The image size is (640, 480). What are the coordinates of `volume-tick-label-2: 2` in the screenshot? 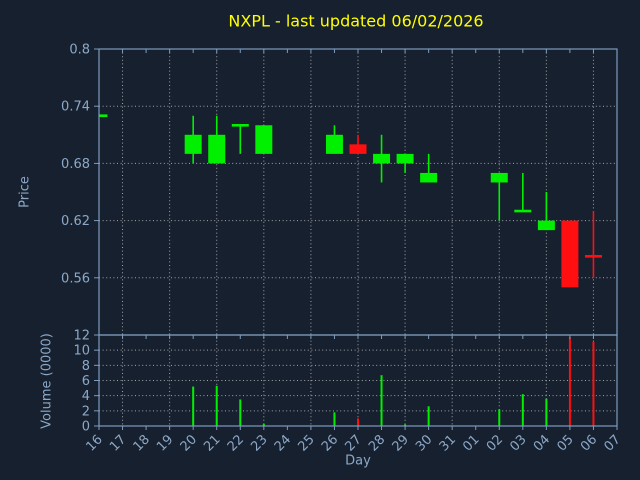 It's located at (86, 411).